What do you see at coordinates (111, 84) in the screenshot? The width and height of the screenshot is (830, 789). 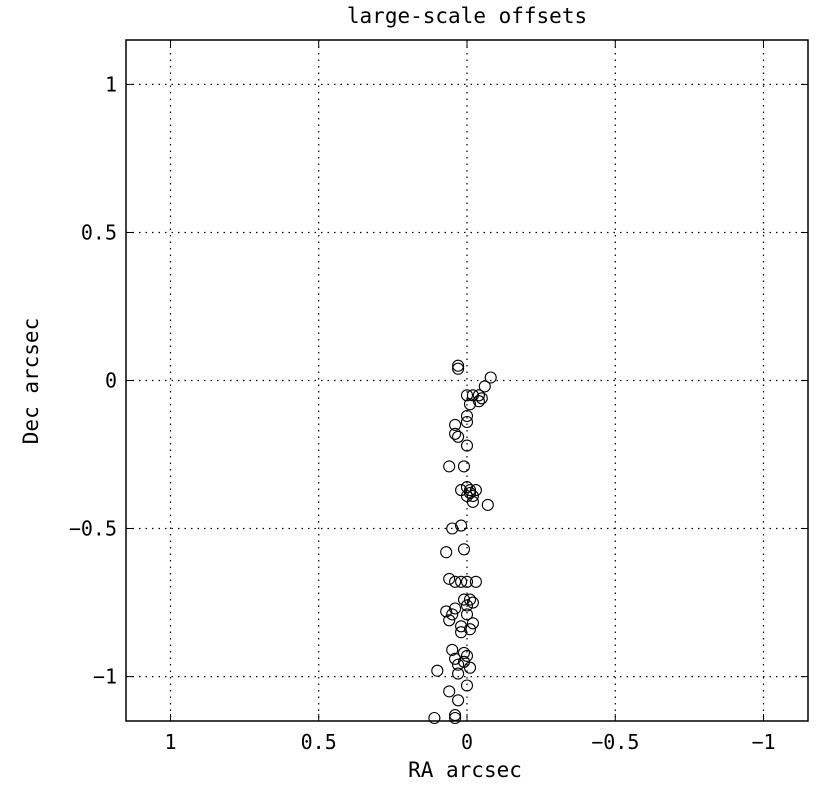 I see `y-tick-label: 1` at bounding box center [111, 84].